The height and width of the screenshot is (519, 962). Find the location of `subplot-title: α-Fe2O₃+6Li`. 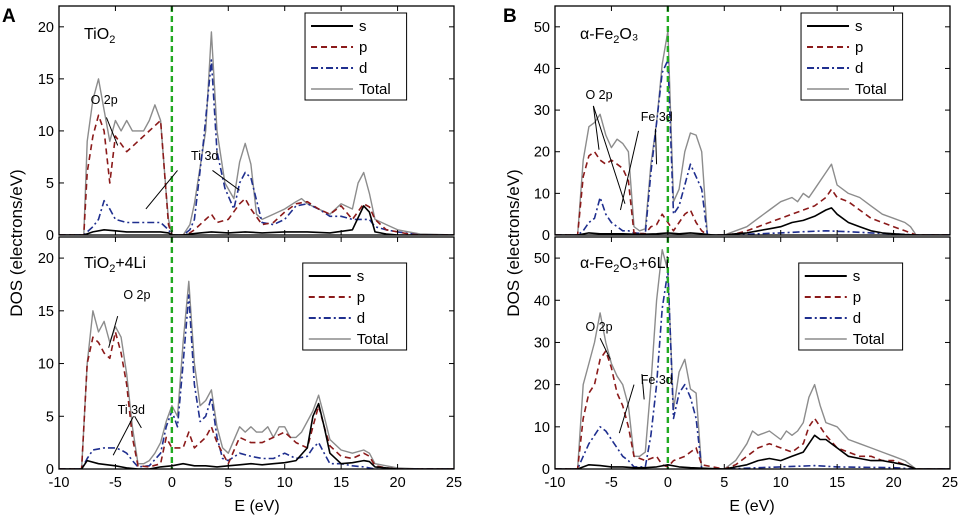

subplot-title: α-Fe2O₃+6Li is located at coordinates (624, 265).